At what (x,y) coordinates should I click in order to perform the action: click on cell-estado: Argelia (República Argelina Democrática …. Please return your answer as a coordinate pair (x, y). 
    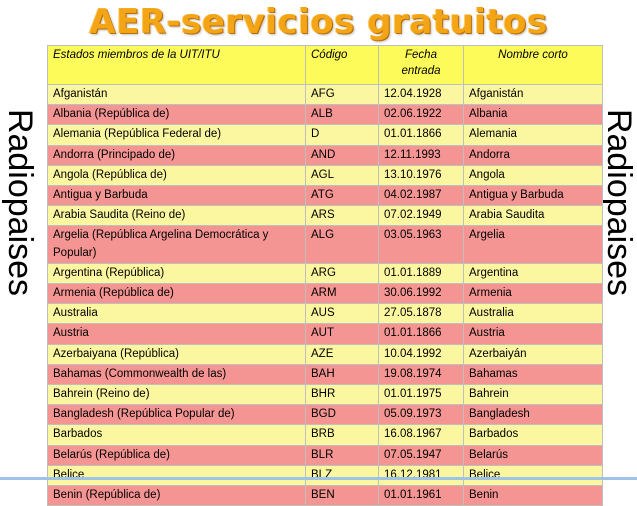
    Looking at the image, I should click on (177, 244).